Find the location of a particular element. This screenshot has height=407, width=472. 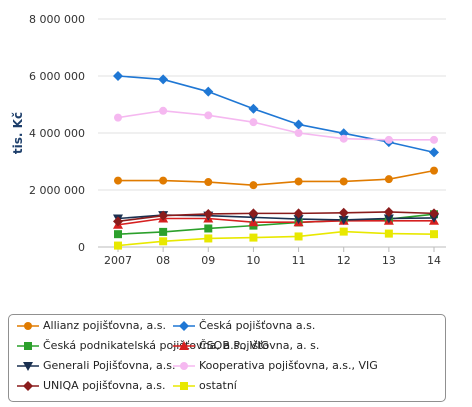

legend-item: Generali Pojišťovna, a.s. is located at coordinates (96, 365).